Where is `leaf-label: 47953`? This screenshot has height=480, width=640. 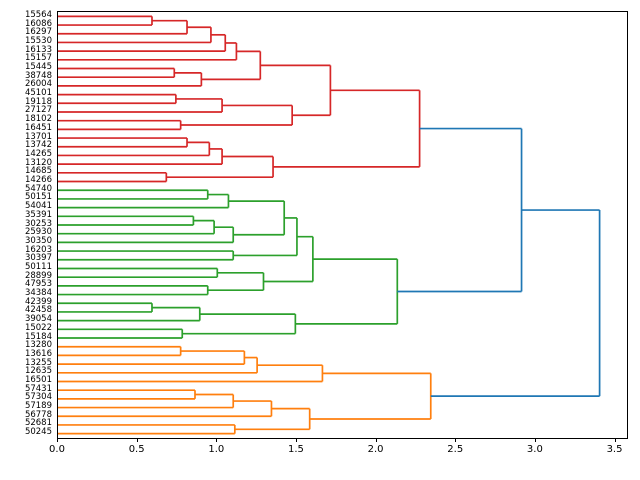 leaf-label: 47953 is located at coordinates (38, 284).